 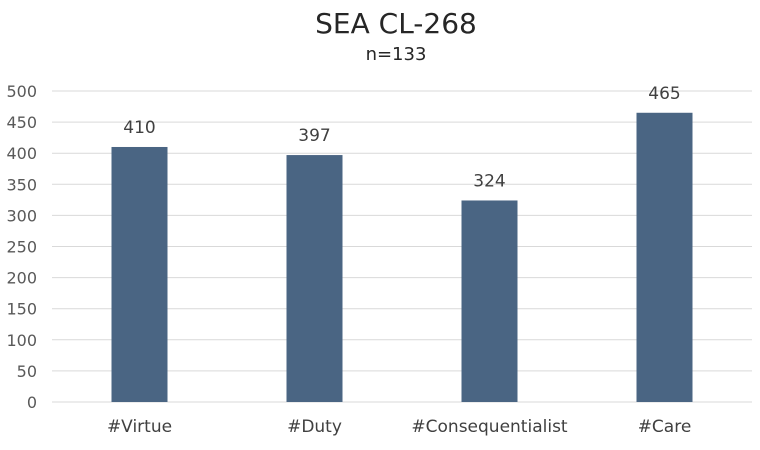 What do you see at coordinates (21, 184) in the screenshot?
I see `y-tick-label: 350` at bounding box center [21, 184].